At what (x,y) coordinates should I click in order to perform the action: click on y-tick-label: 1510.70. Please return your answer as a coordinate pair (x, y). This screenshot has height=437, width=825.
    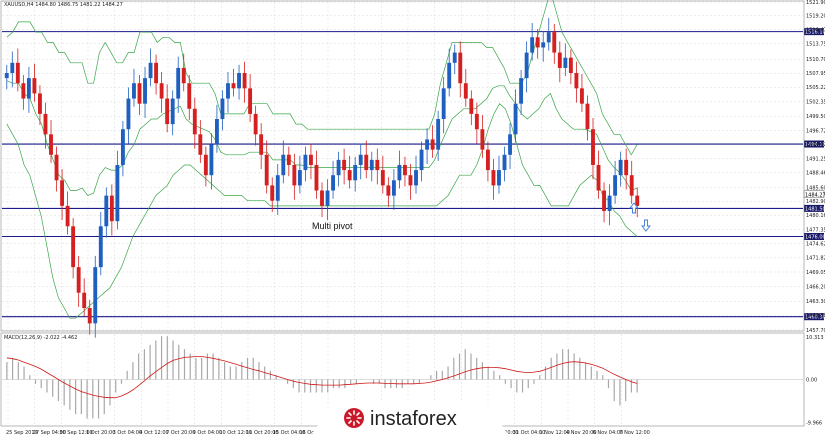
    Looking at the image, I should click on (815, 60).